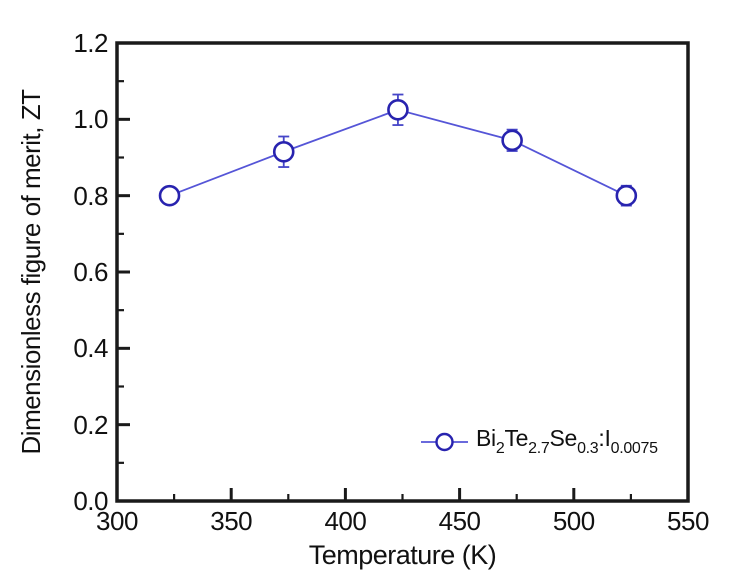  Describe the element at coordinates (604, 438) in the screenshot. I see `legend-label-text: :I` at that location.